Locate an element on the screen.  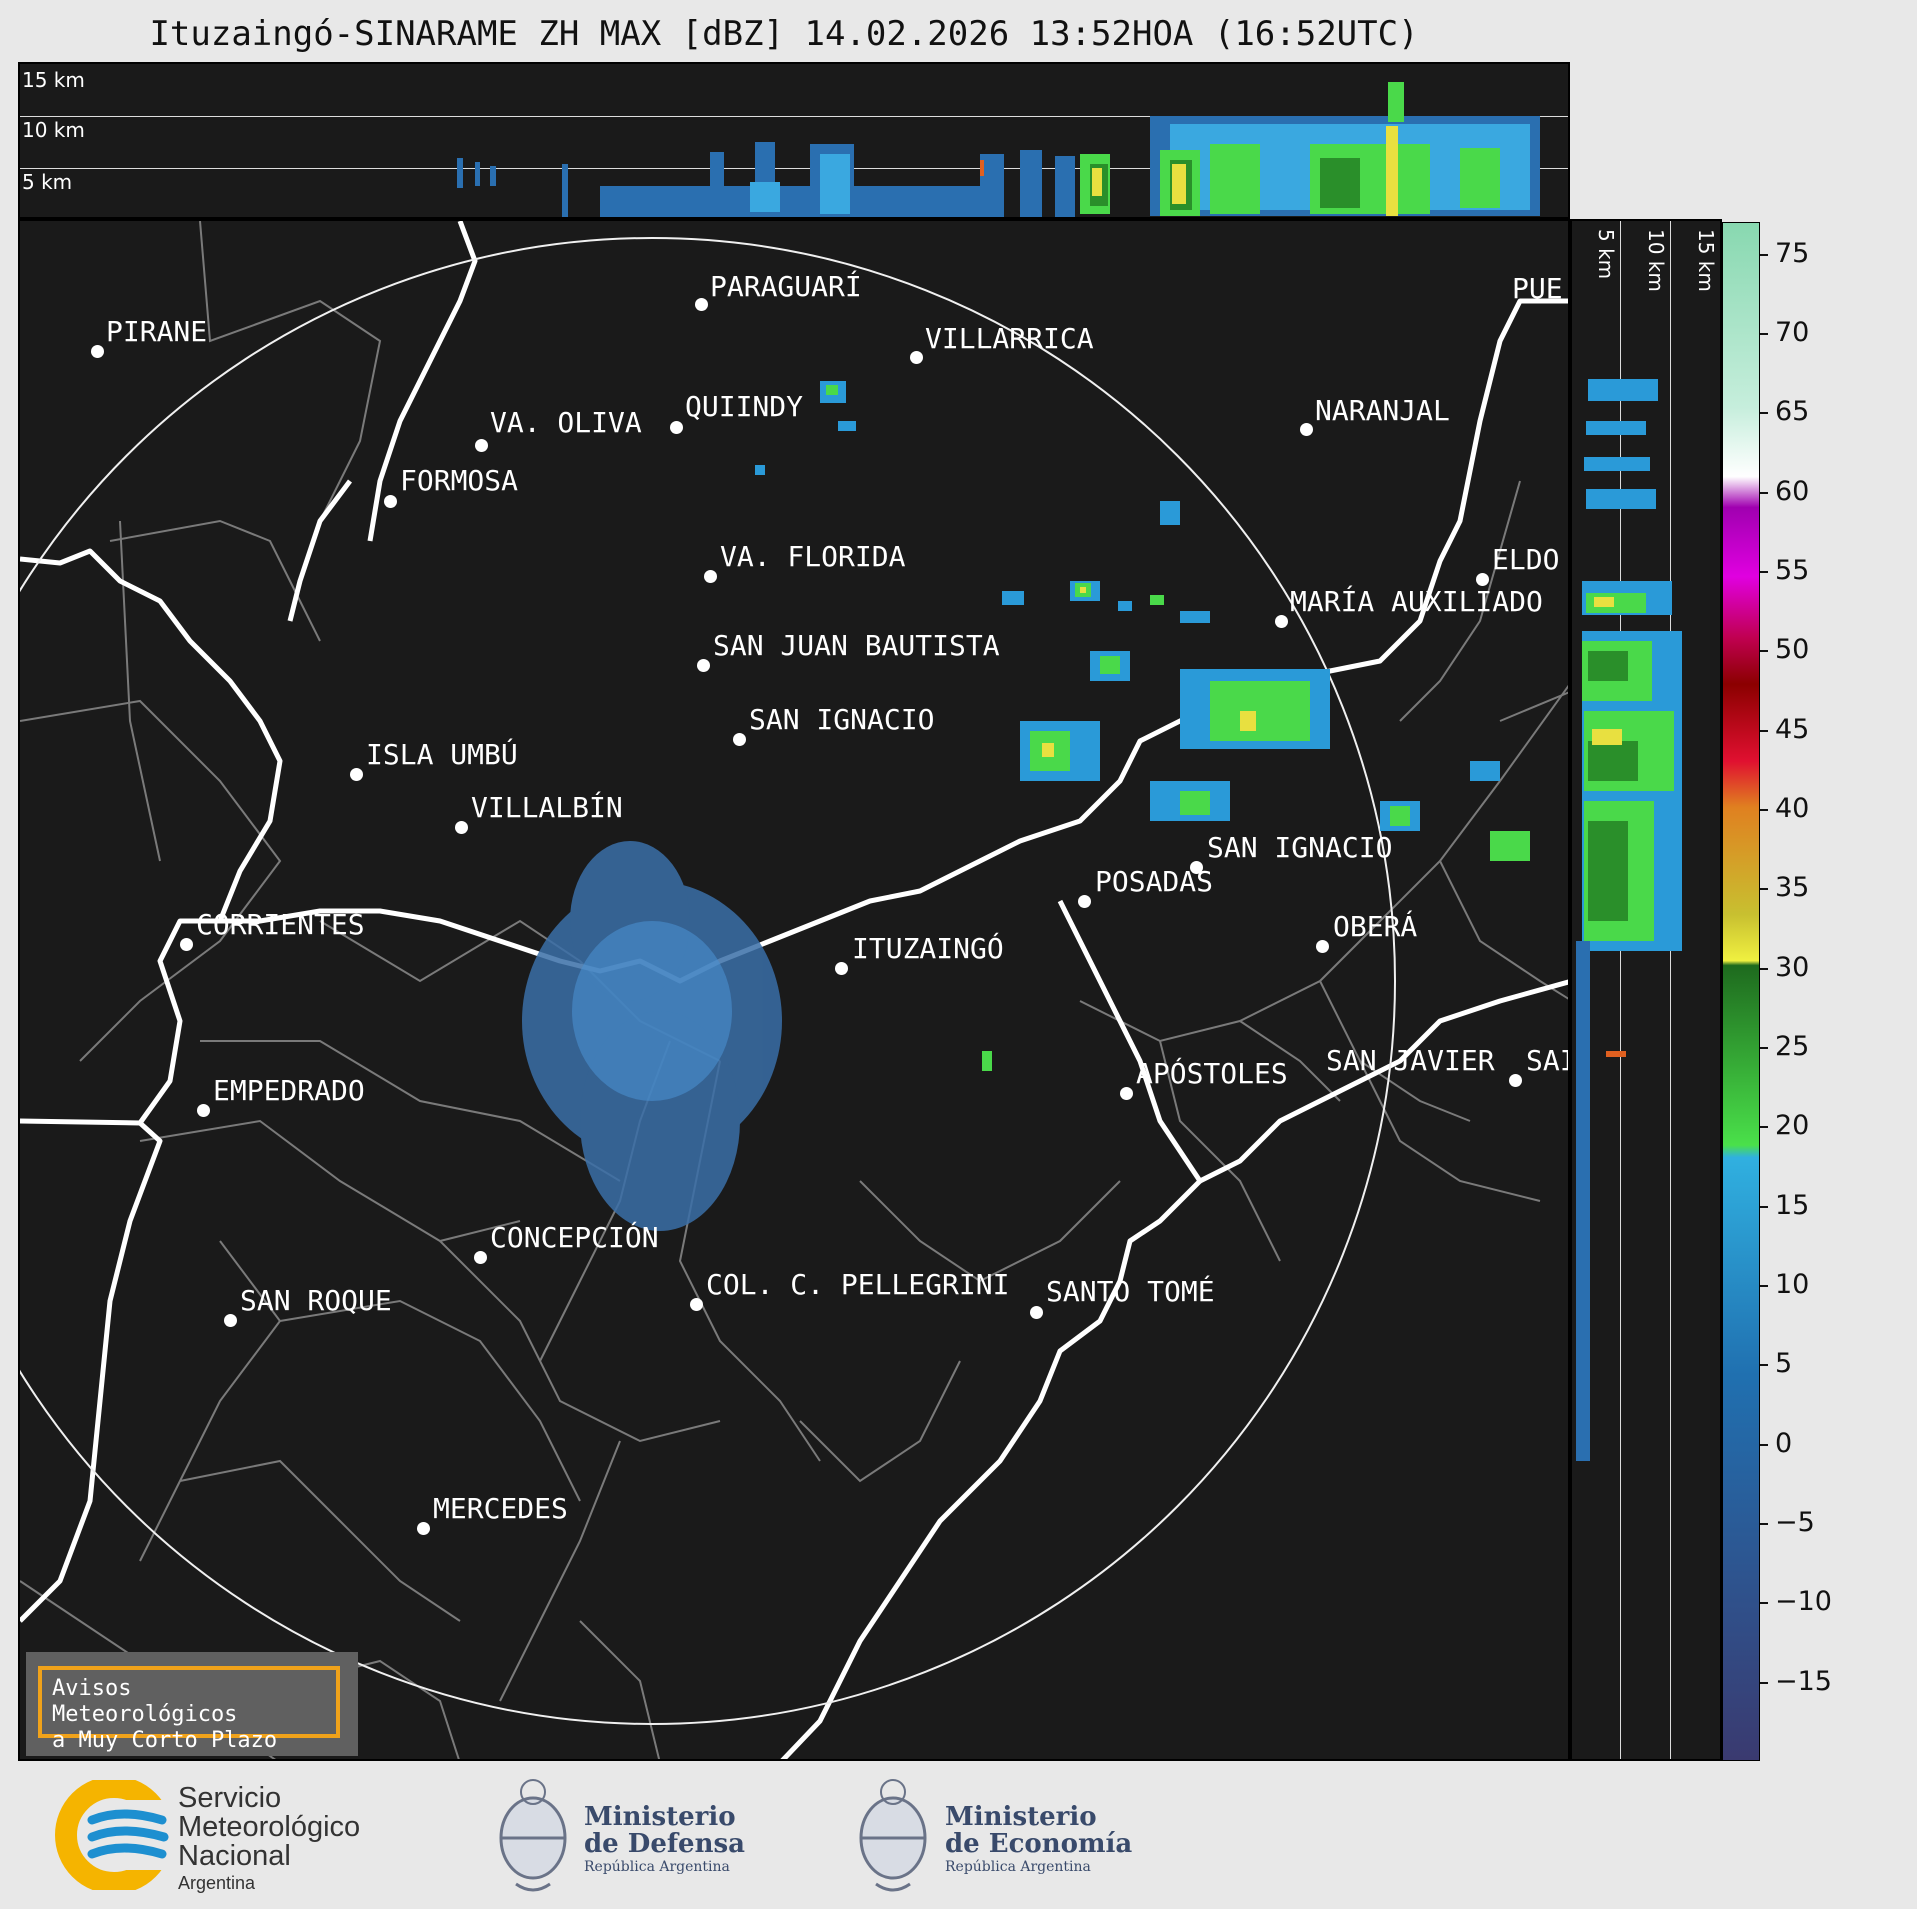
height-label-5km: 5 km is located at coordinates (1606, 254).